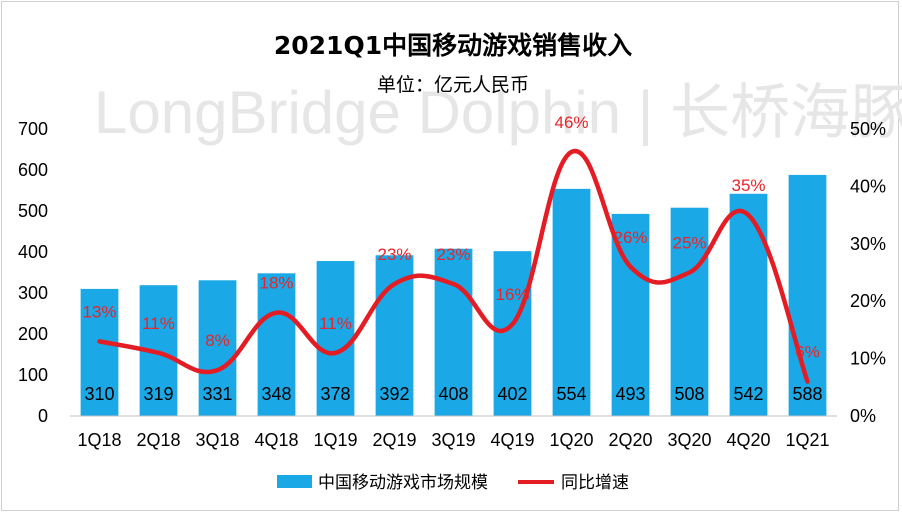 The image size is (902, 514). Describe the element at coordinates (33, 375) in the screenshot. I see `y-left-tick-label: 100` at that location.